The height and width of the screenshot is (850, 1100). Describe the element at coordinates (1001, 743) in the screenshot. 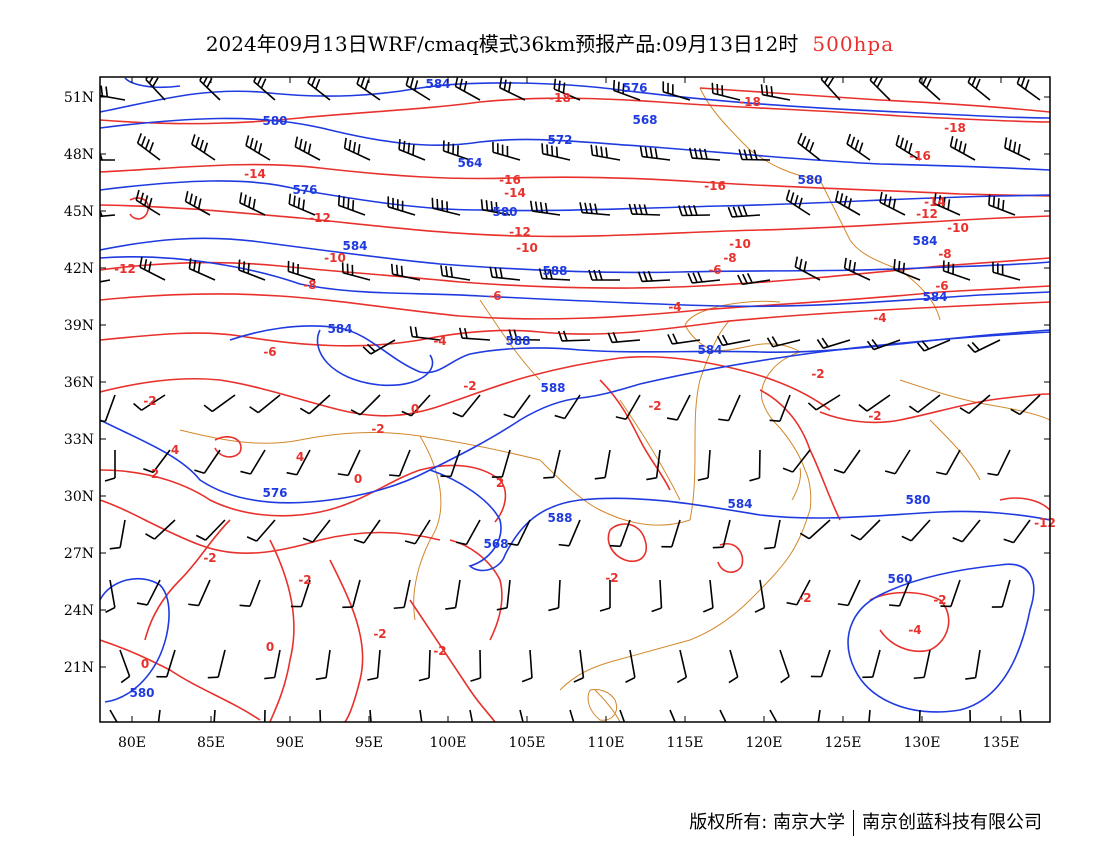

I see `lon-tick-label: 135E` at that location.